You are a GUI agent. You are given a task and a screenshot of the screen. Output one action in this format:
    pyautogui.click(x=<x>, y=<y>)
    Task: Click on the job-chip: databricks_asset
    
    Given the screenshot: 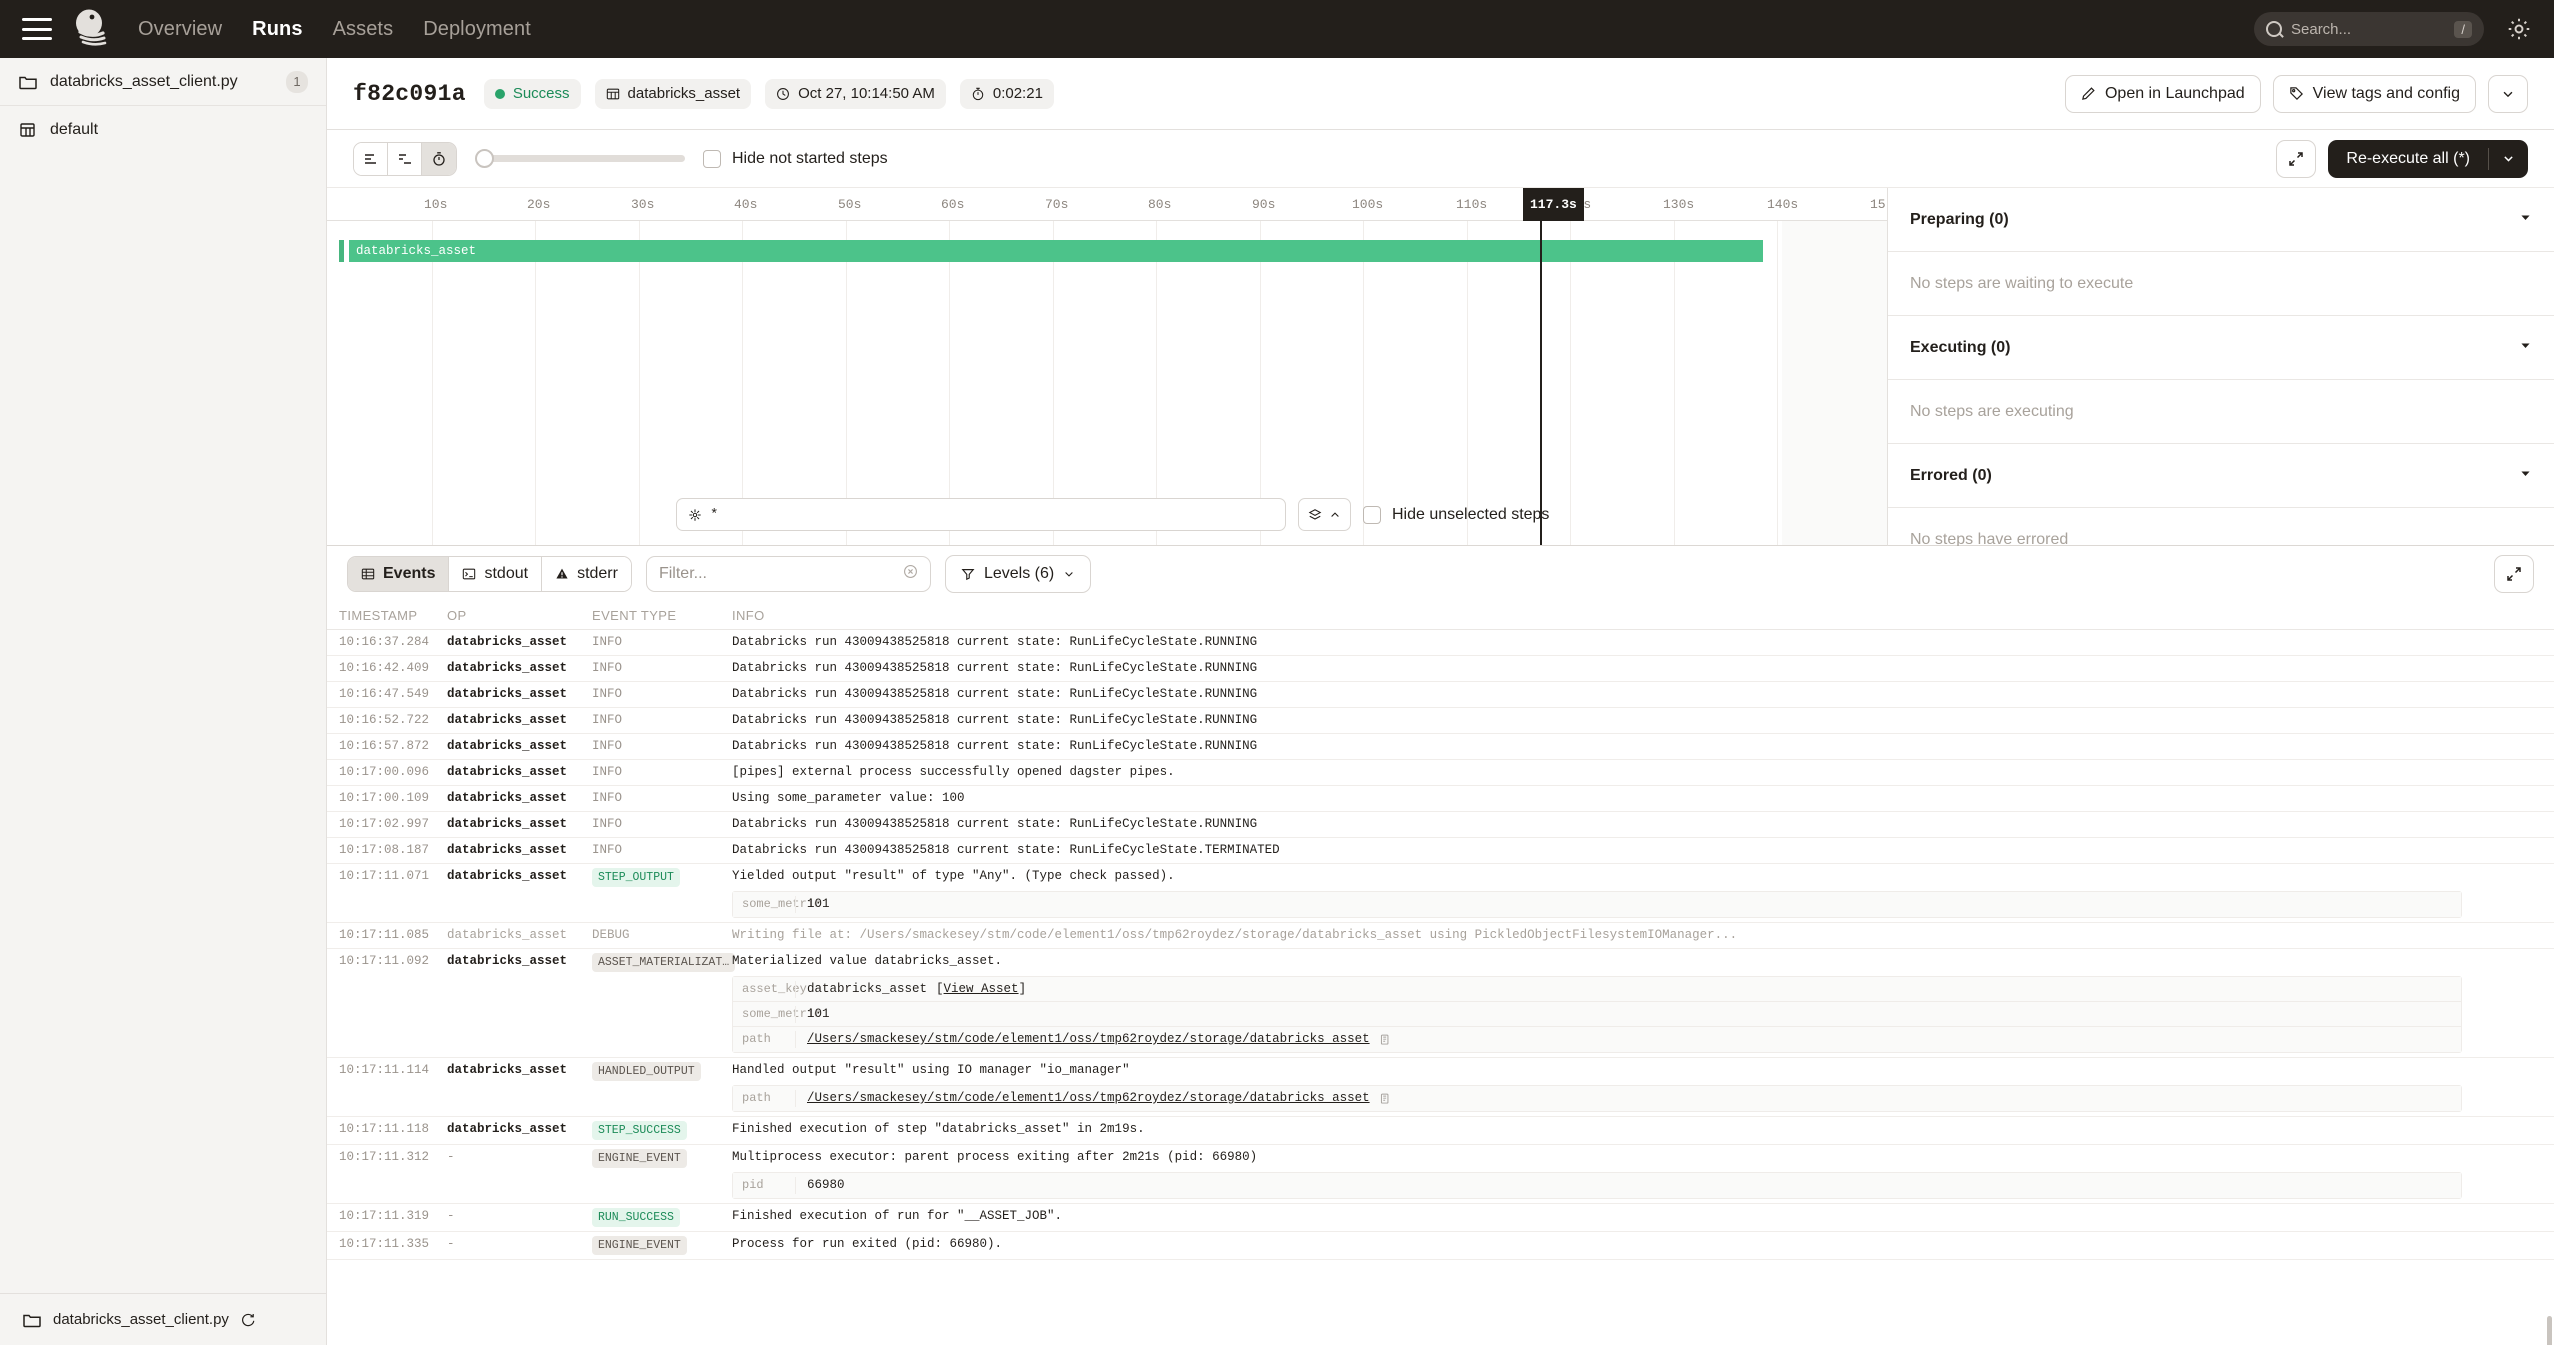 What is the action you would take?
    pyautogui.click(x=673, y=93)
    